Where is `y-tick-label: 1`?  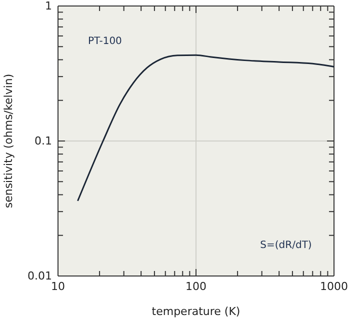
y-tick-label: 1 is located at coordinates (48, 6).